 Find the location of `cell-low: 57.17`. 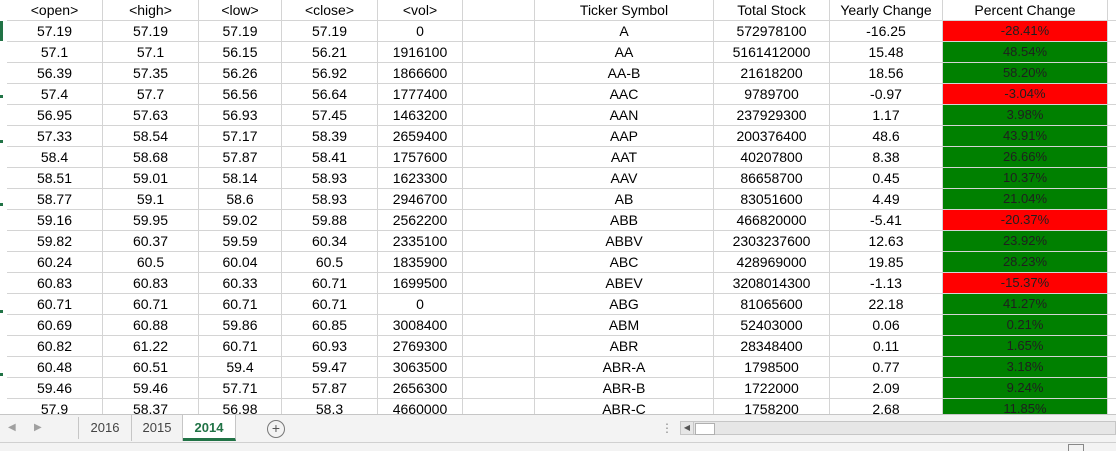

cell-low: 57.17 is located at coordinates (240, 136).